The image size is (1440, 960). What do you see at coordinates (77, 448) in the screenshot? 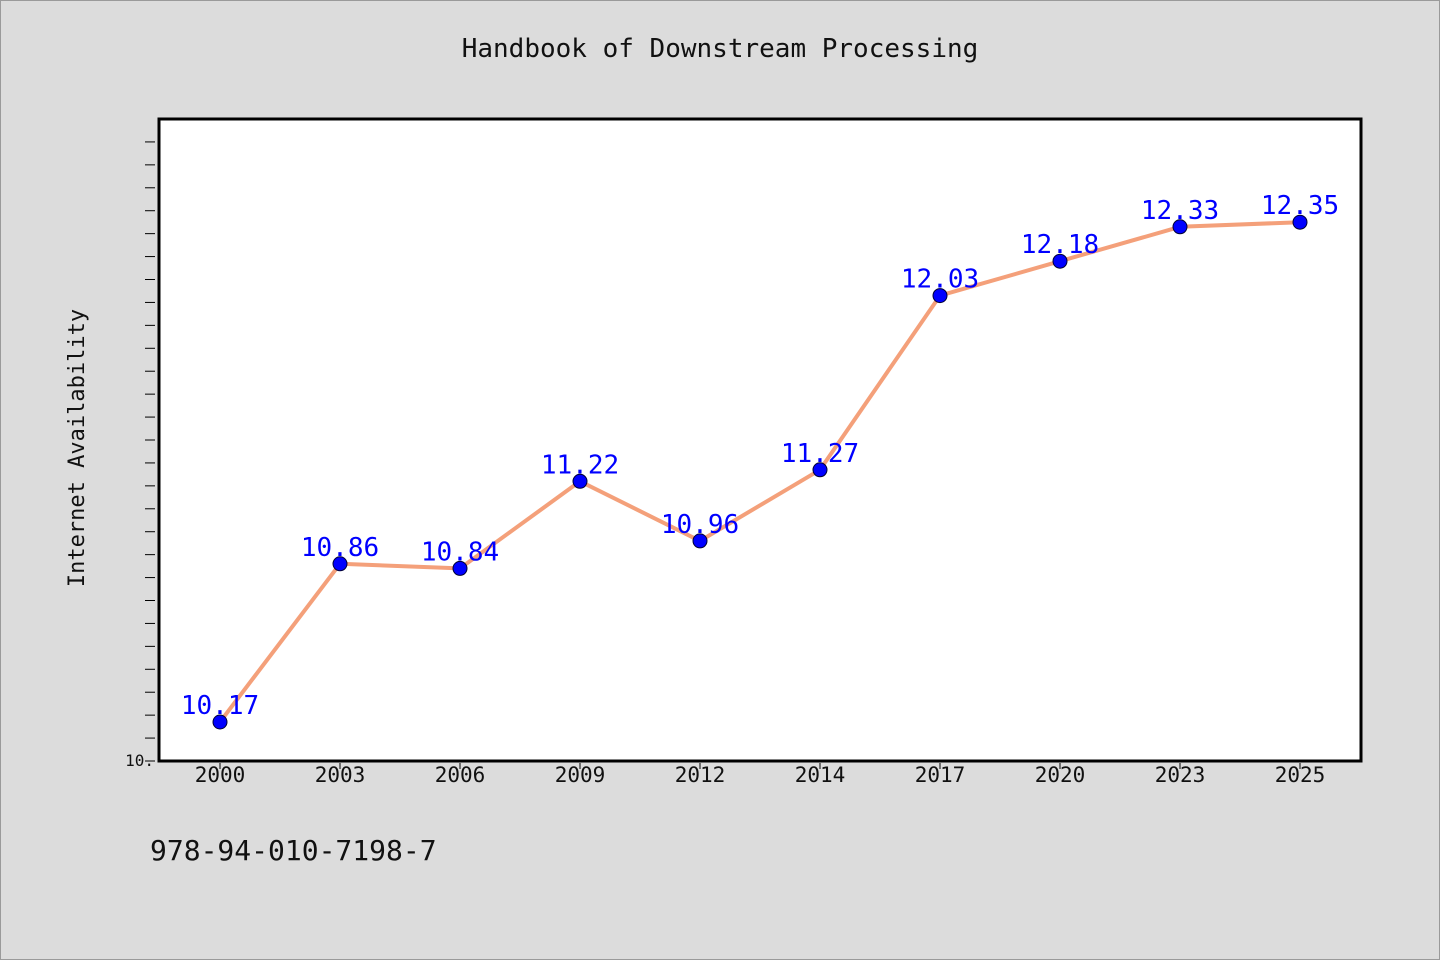
I see `y-axis-label: Internet Availability` at bounding box center [77, 448].